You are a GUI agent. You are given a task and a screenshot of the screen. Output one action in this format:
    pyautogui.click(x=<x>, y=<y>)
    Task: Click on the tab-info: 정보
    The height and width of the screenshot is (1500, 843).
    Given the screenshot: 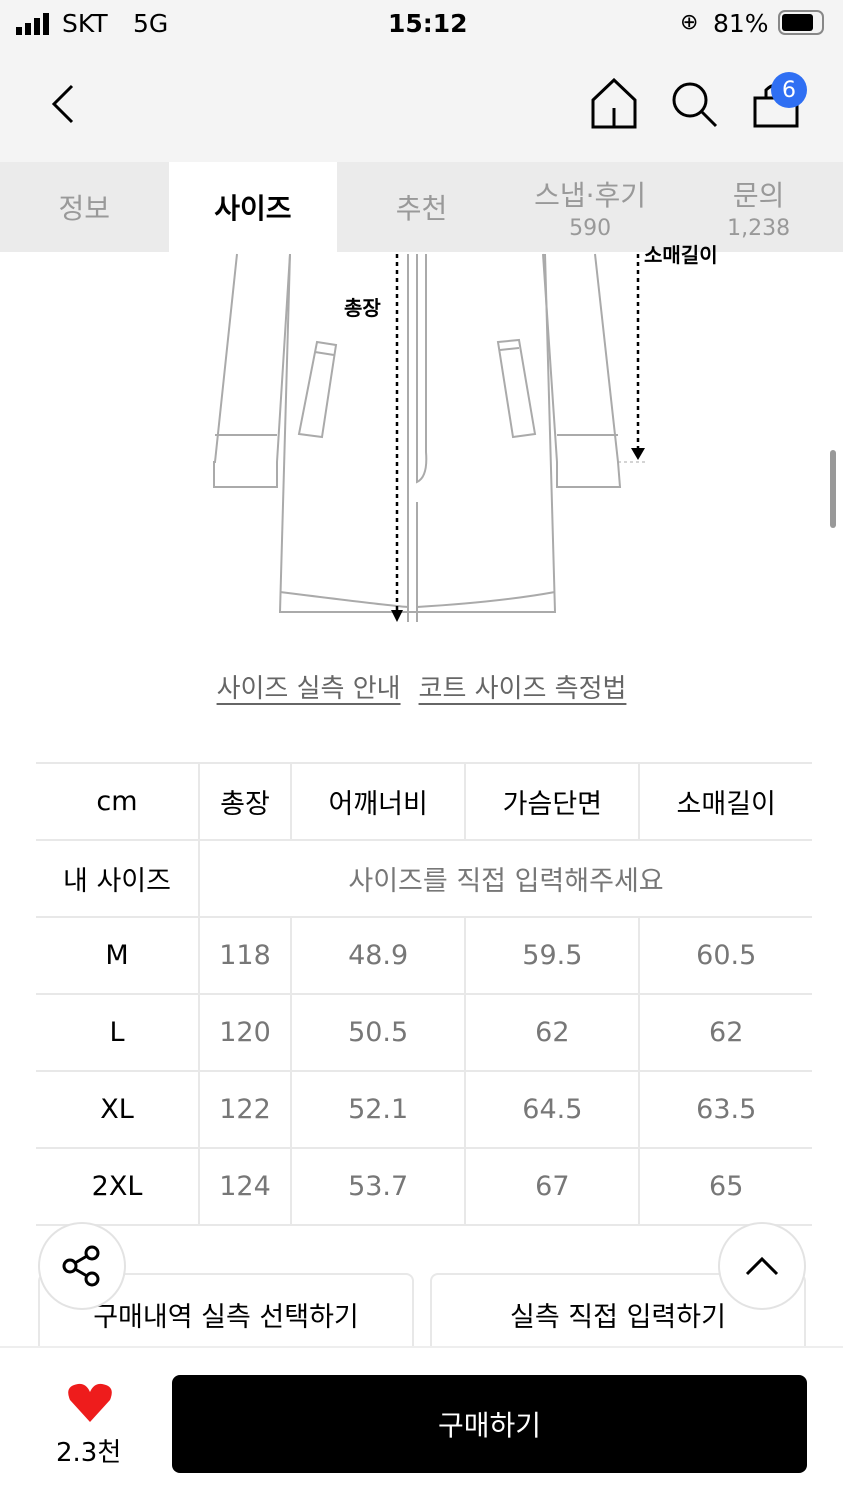 What is the action you would take?
    pyautogui.click(x=84, y=207)
    